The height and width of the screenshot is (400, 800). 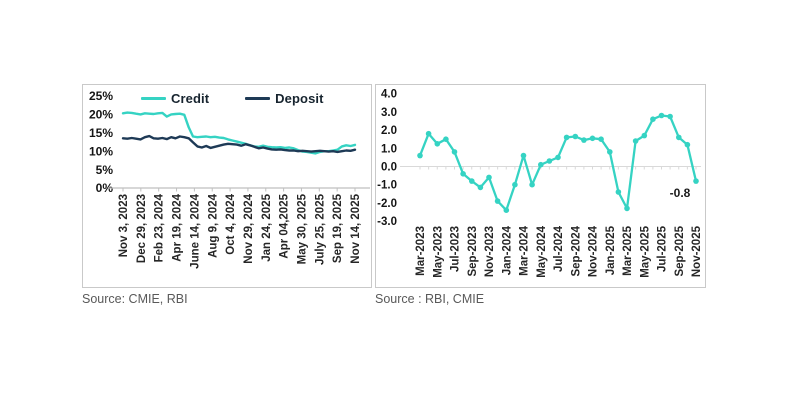 What do you see at coordinates (153, 98) in the screenshot?
I see `credit-line-swatch` at bounding box center [153, 98].